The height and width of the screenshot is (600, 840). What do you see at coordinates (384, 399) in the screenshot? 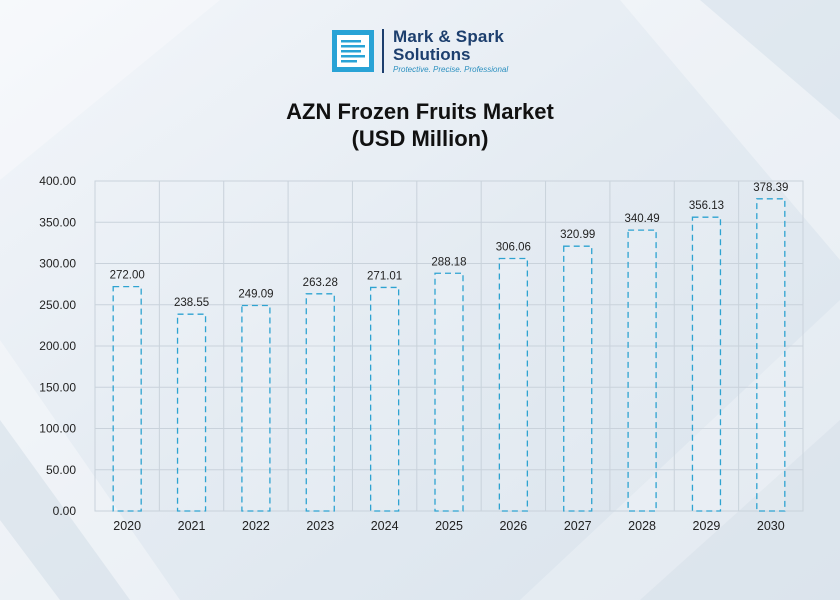
I see `bar-2024` at bounding box center [384, 399].